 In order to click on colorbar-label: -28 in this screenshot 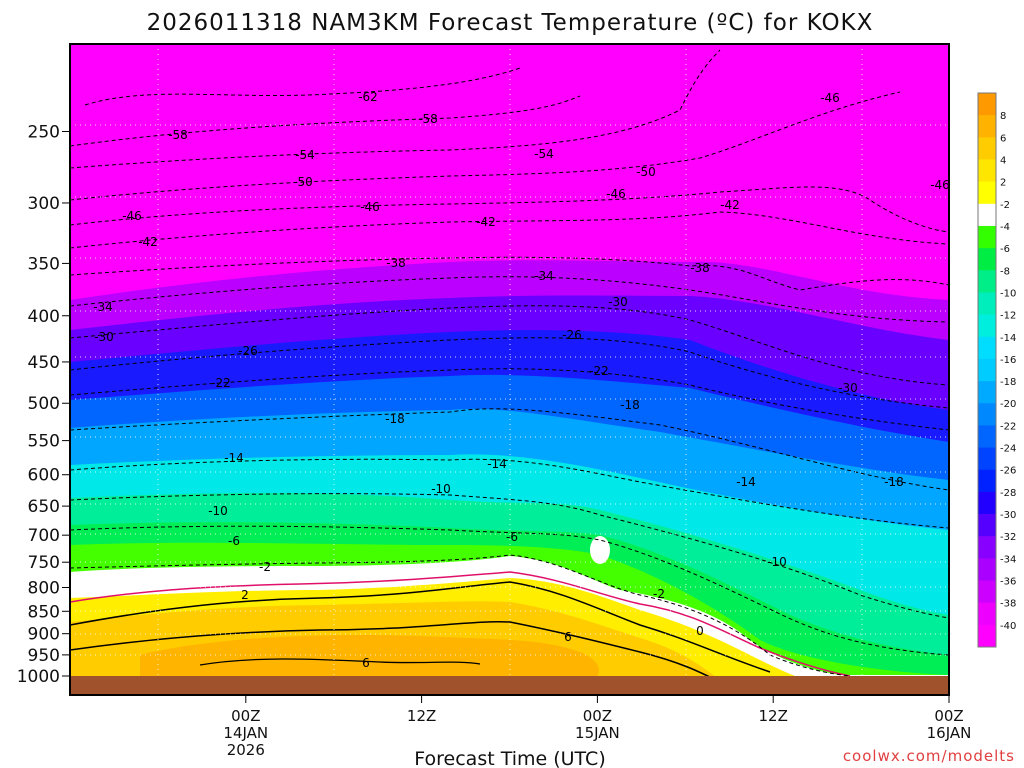, I will do `click(1008, 493)`.